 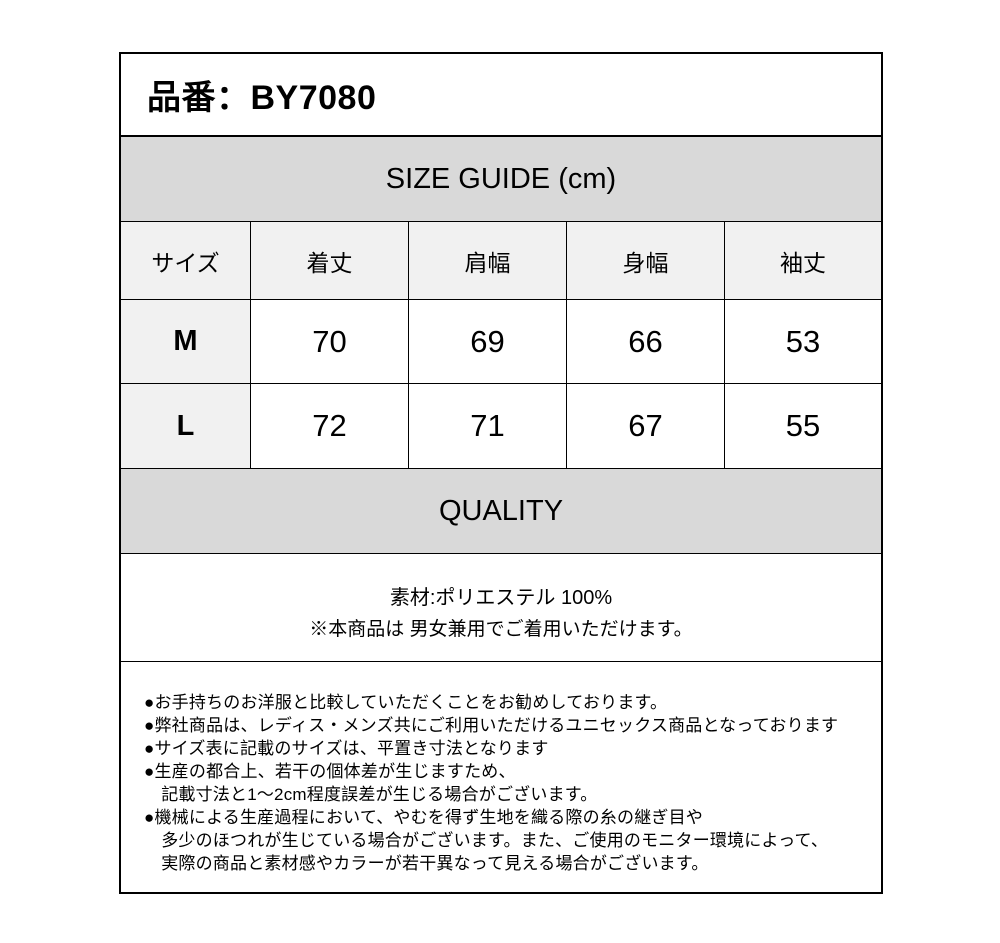 I want to click on m-shoulder-width-cell: 69, so click(x=488, y=342).